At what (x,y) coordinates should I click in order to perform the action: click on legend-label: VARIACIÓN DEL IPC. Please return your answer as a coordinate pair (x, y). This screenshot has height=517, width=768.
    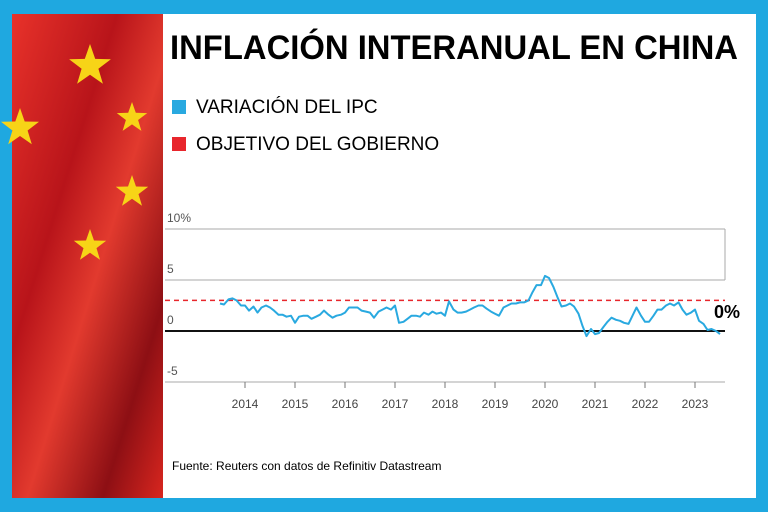
    Looking at the image, I should click on (287, 107).